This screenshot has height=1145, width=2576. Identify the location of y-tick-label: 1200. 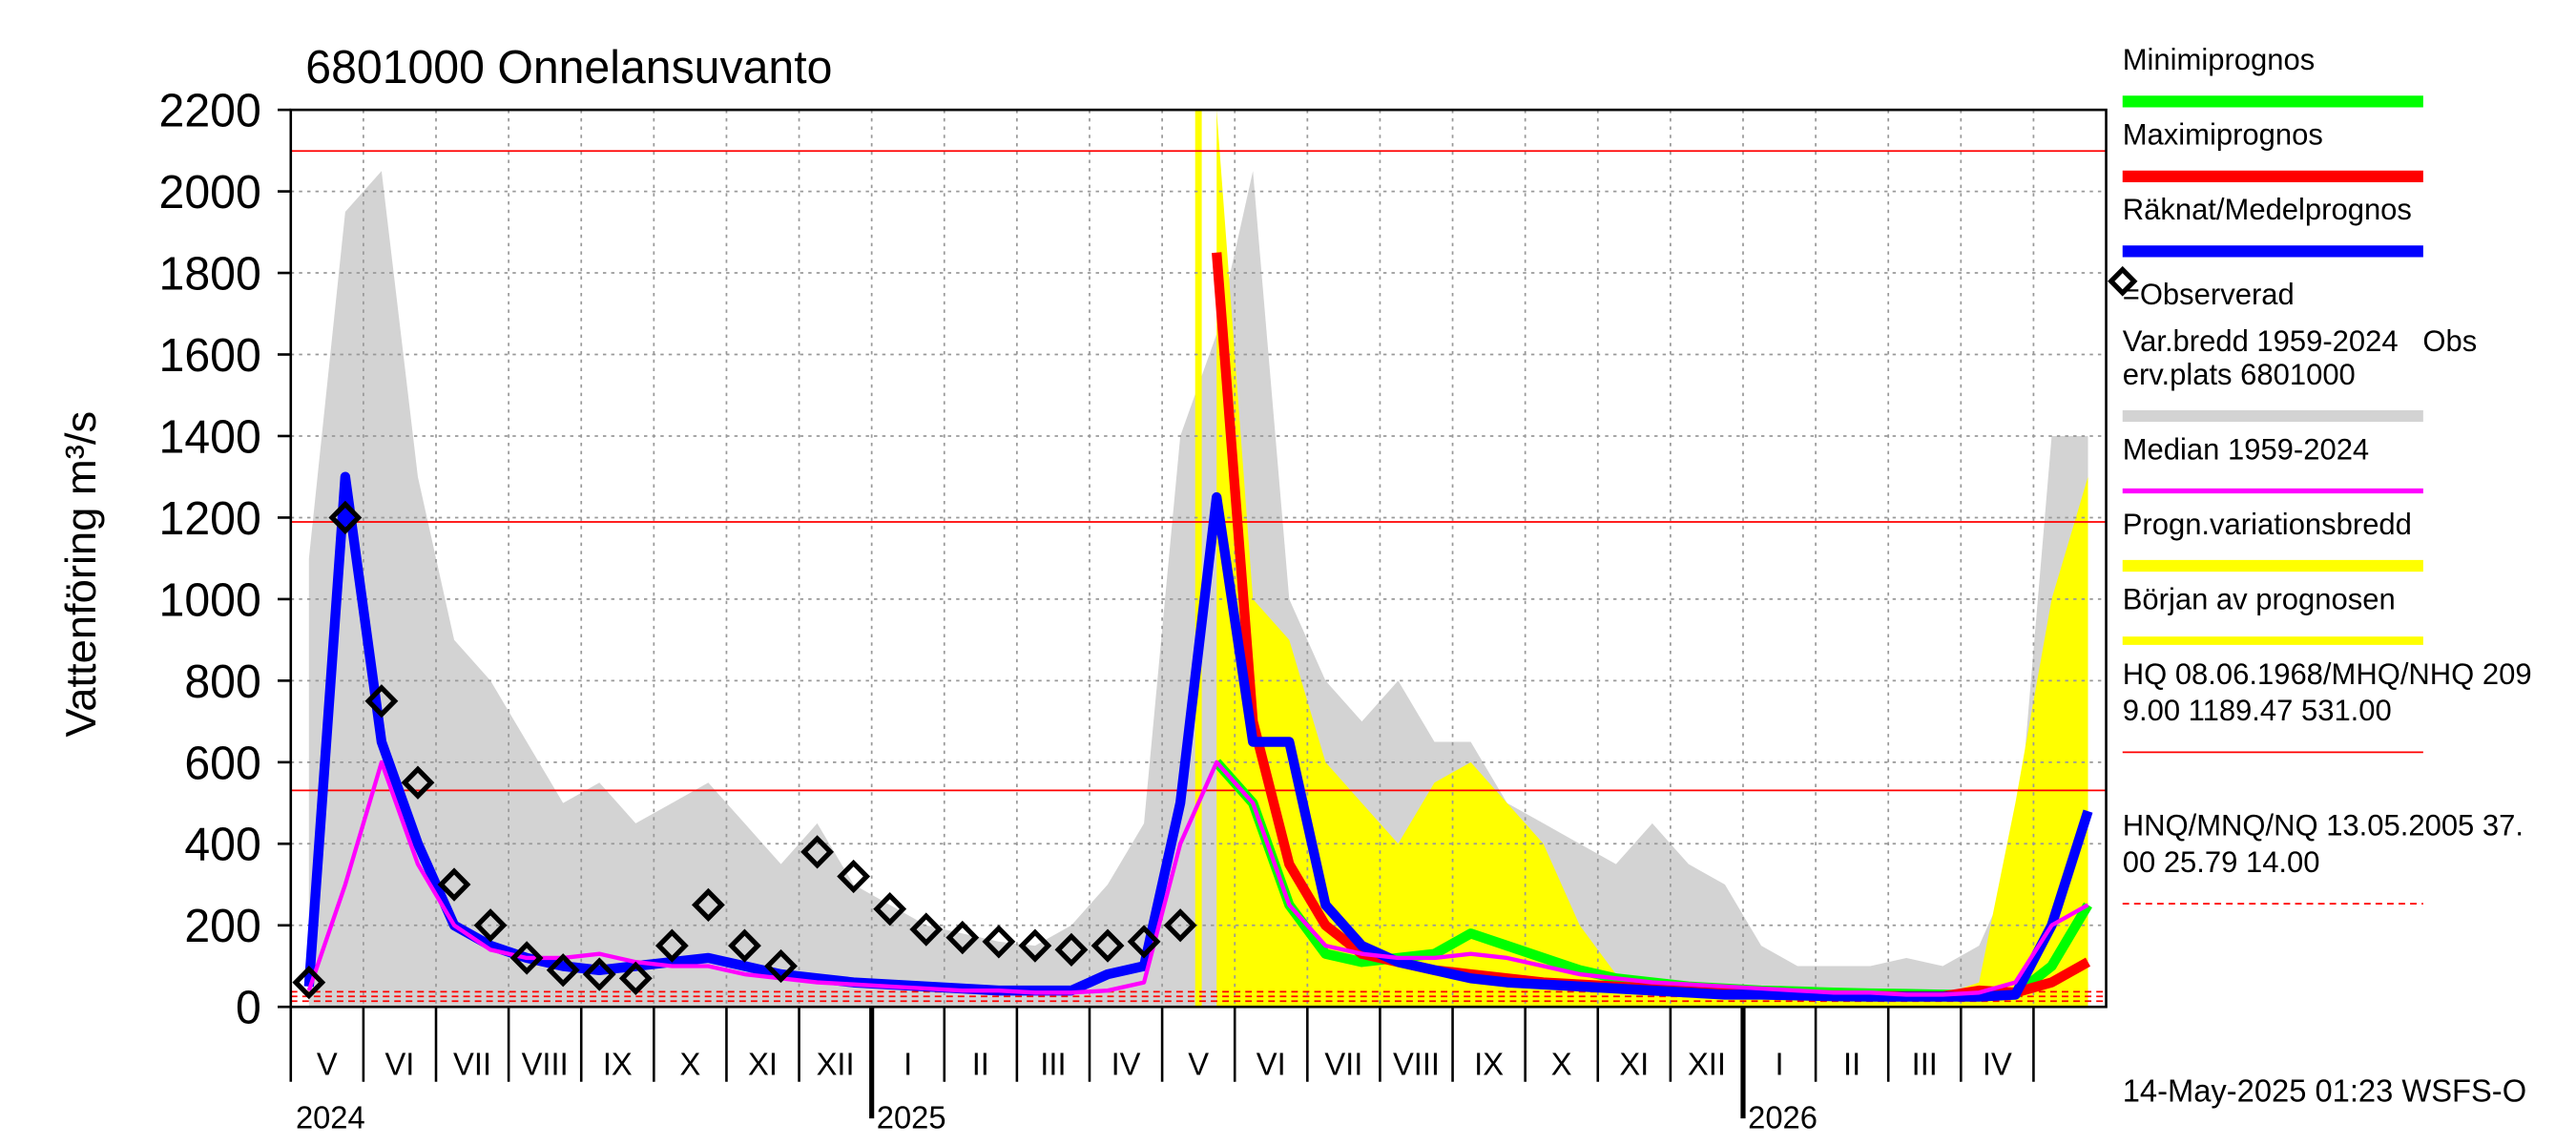
(210, 519).